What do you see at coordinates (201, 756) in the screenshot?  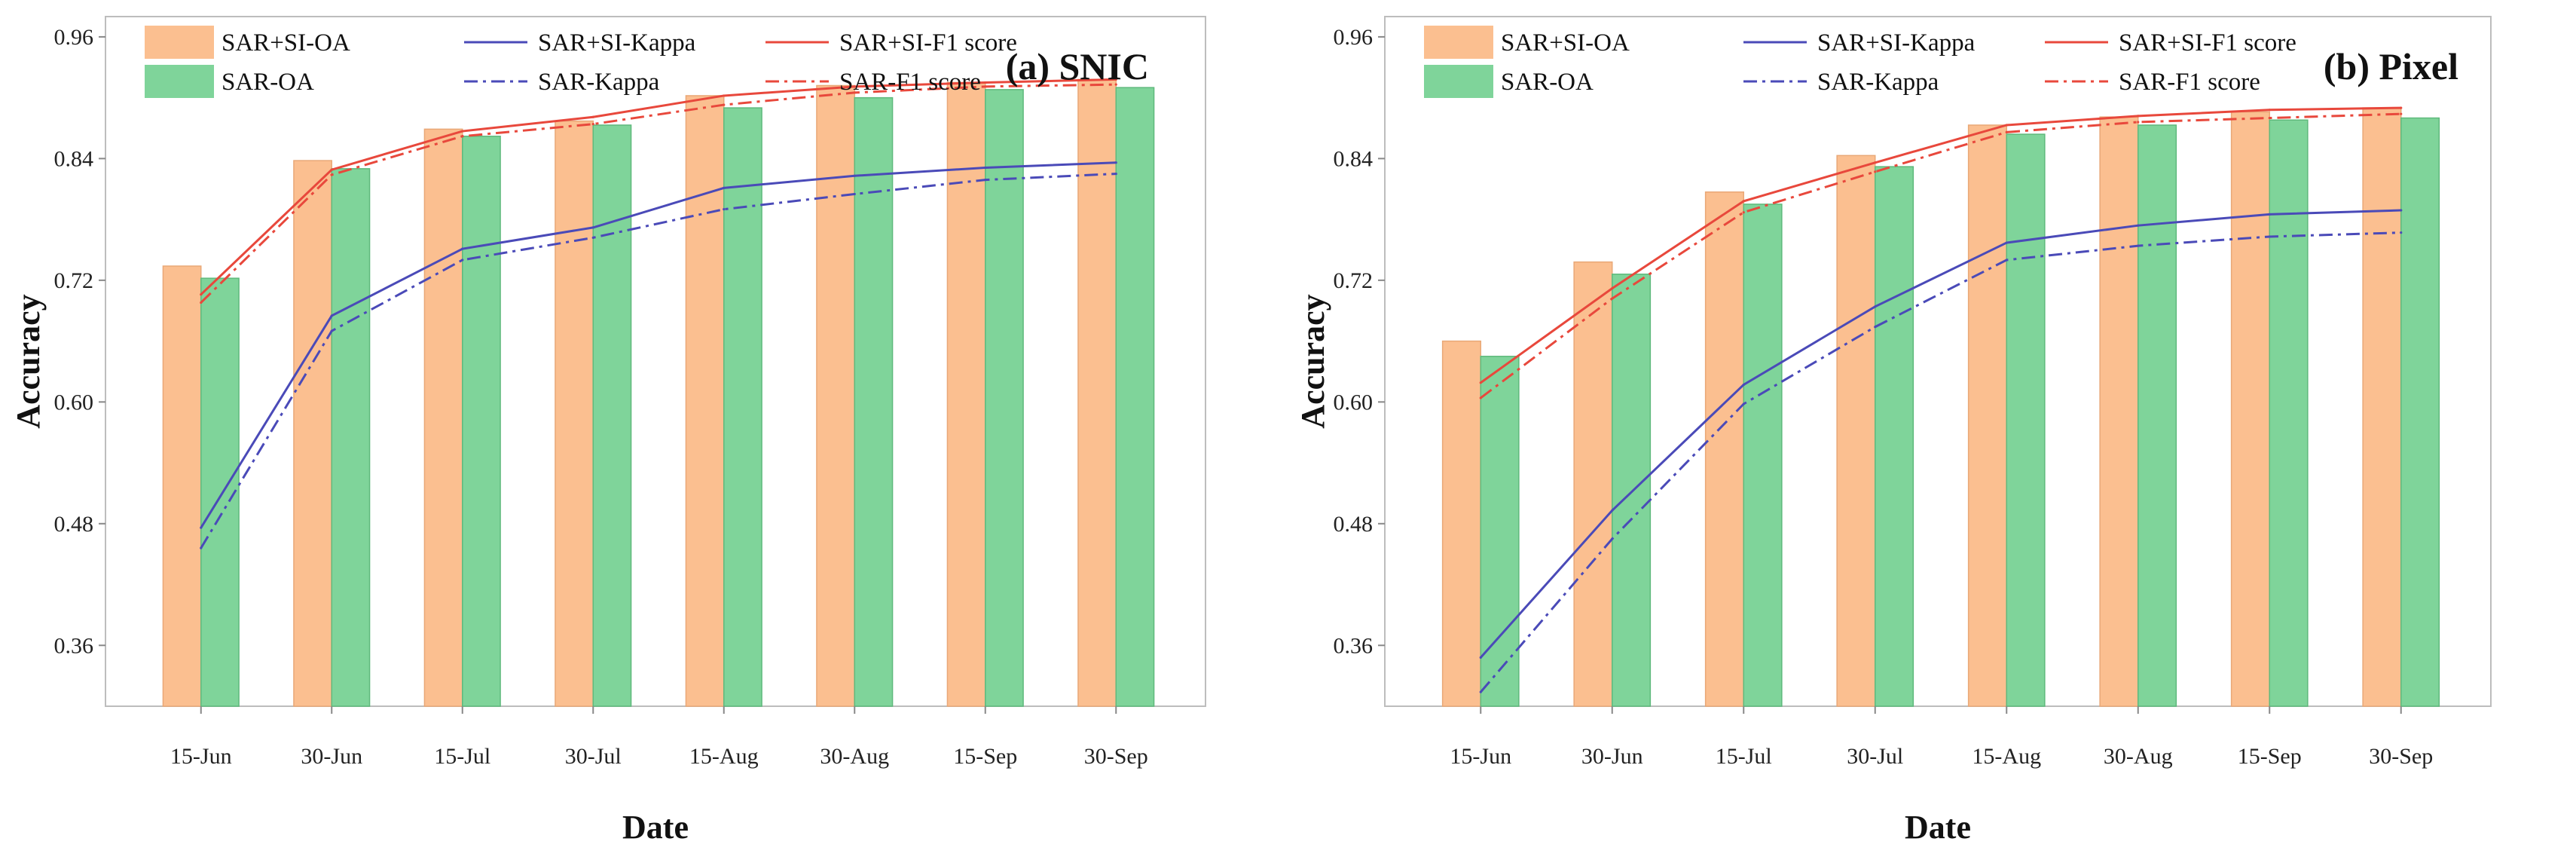 I see `x-tick-label: 15-Jun` at bounding box center [201, 756].